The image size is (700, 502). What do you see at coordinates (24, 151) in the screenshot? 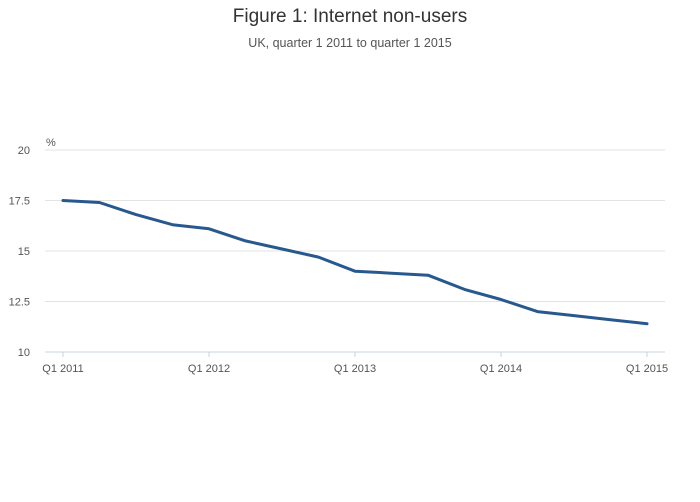
I see `y-tick-label: 20` at bounding box center [24, 151].